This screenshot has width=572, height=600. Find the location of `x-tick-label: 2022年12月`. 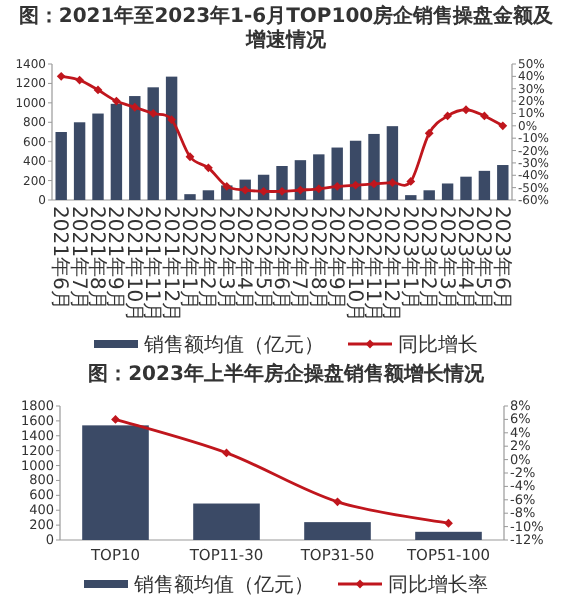

x-tick-label: 2022年12月 is located at coordinates (391, 264).